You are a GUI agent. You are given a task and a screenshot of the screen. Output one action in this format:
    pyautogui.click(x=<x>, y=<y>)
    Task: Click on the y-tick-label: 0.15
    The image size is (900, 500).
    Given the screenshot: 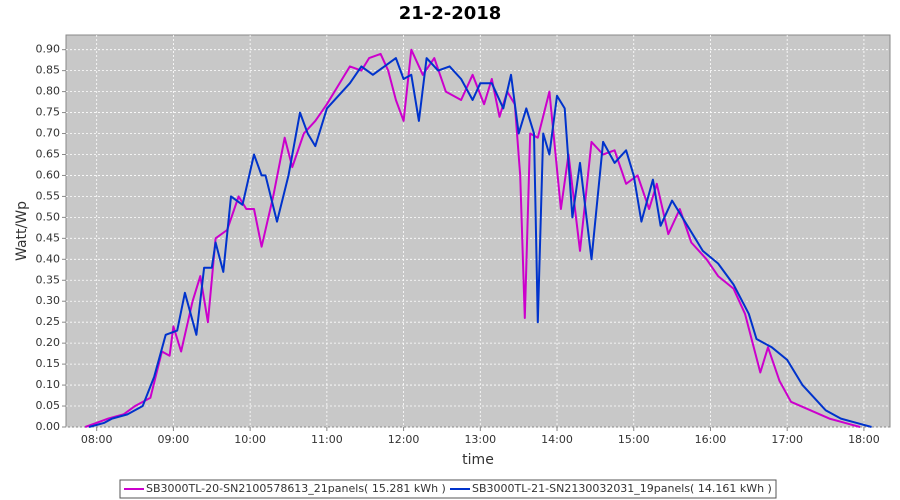 What is the action you would take?
    pyautogui.click(x=48, y=363)
    